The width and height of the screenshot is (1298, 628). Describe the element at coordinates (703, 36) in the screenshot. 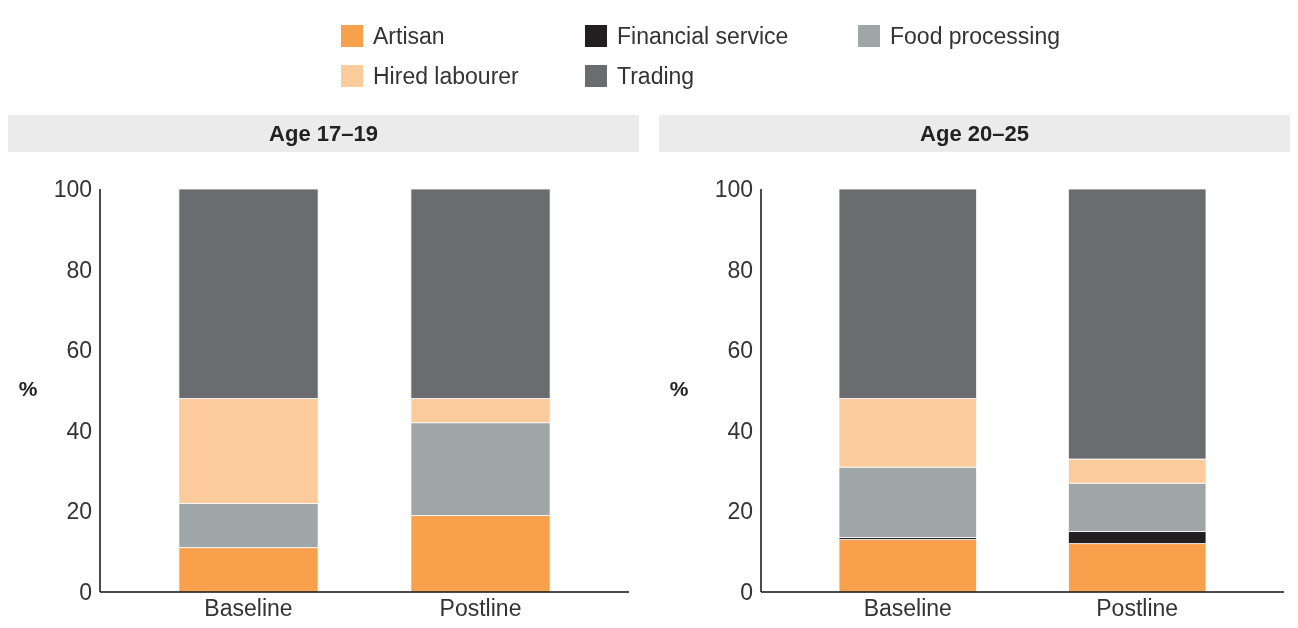

I see `legend-label: Financial service` at that location.